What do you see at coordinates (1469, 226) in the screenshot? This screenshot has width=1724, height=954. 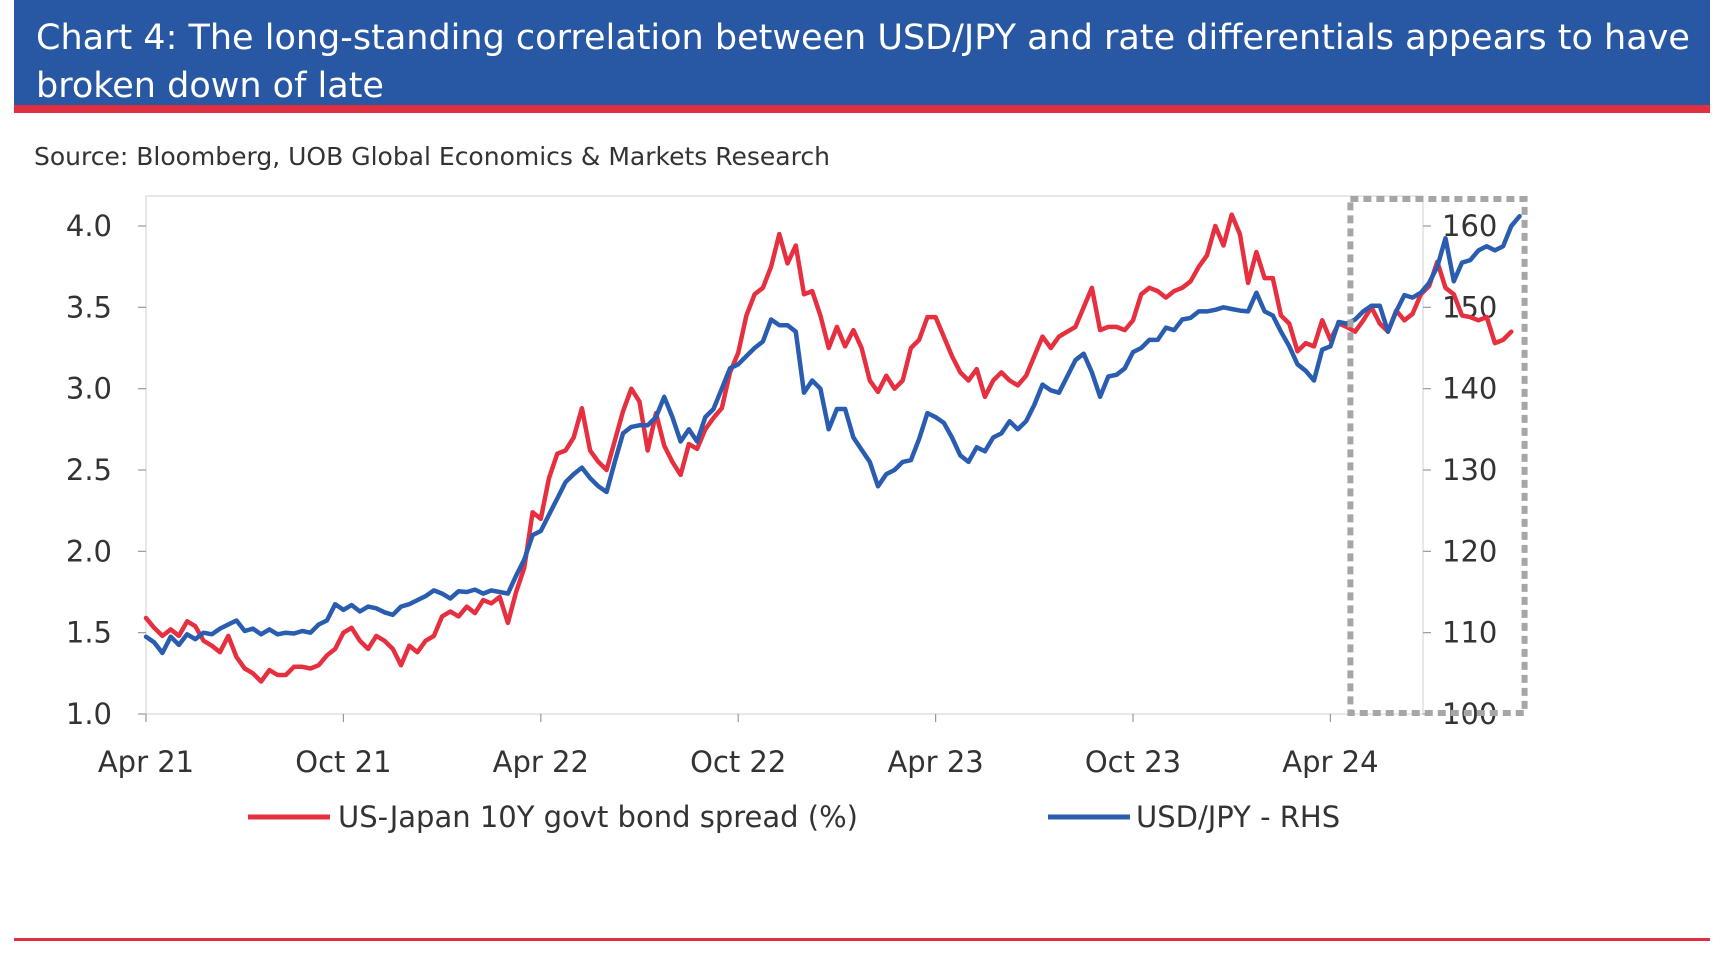 I see `y-right-tick-label: 160` at bounding box center [1469, 226].